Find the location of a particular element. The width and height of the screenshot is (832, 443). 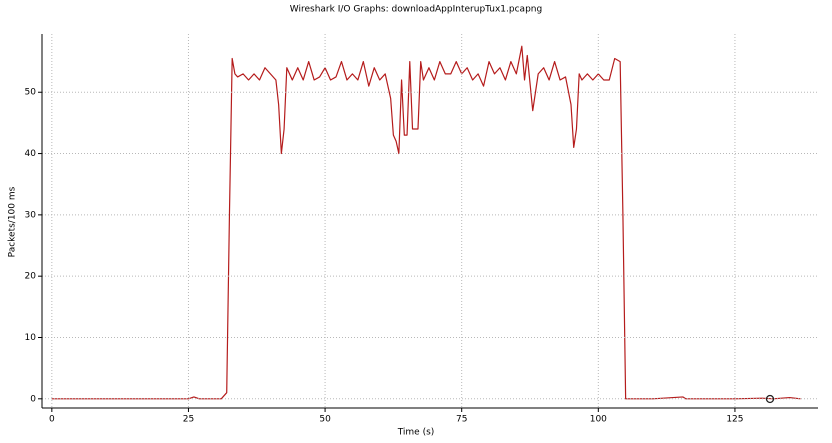

y-axis-label: Packets/100 ms is located at coordinates (13, 221).